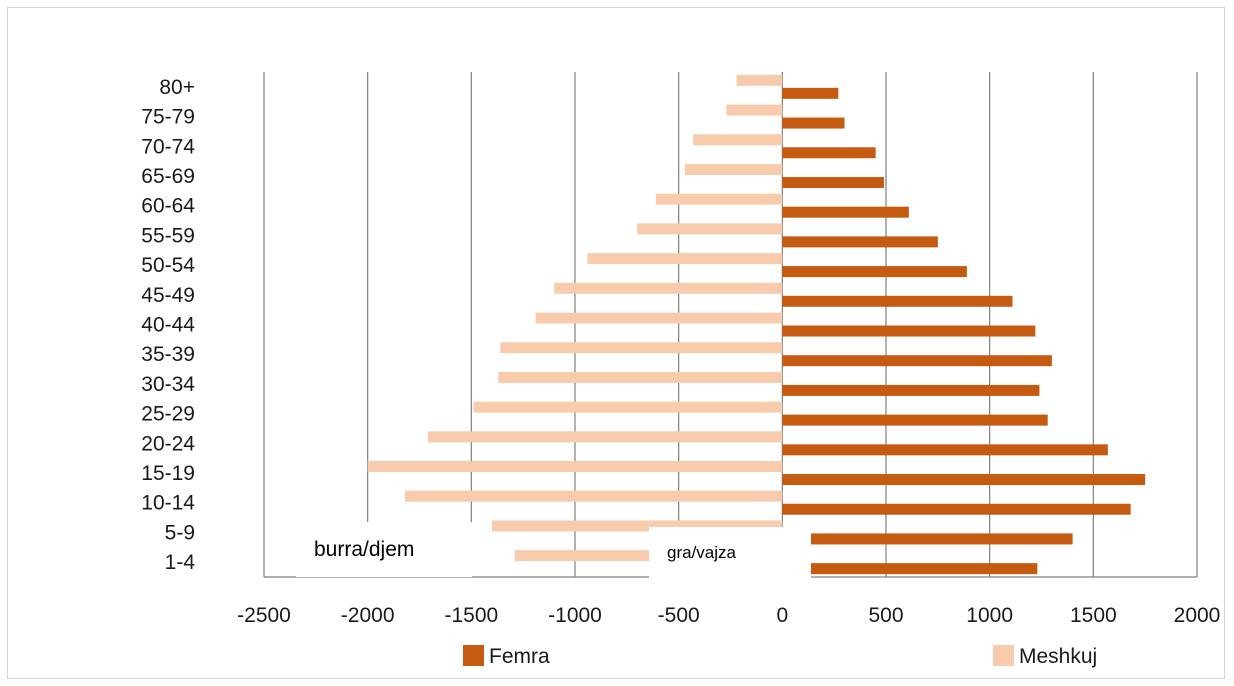  What do you see at coordinates (1003, 655) in the screenshot?
I see `legend-swatch-meshkuj` at bounding box center [1003, 655].